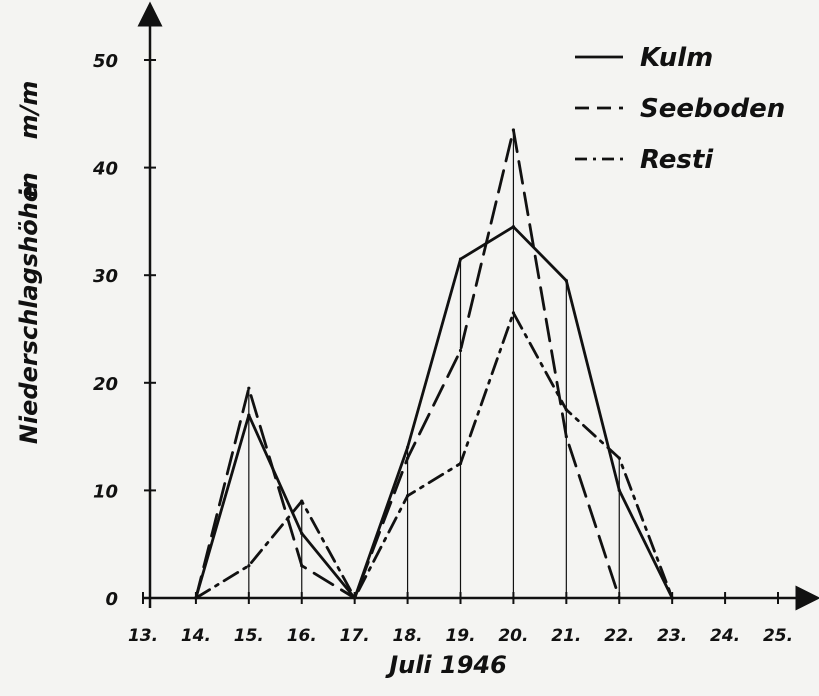  What do you see at coordinates (778, 636) in the screenshot?
I see `x-tick-label: 25.` at bounding box center [778, 636].